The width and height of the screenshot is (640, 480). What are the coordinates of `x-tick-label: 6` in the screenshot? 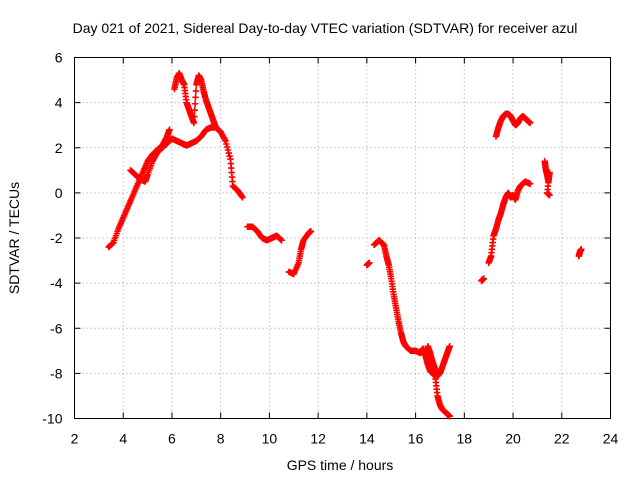 It's located at (172, 439).